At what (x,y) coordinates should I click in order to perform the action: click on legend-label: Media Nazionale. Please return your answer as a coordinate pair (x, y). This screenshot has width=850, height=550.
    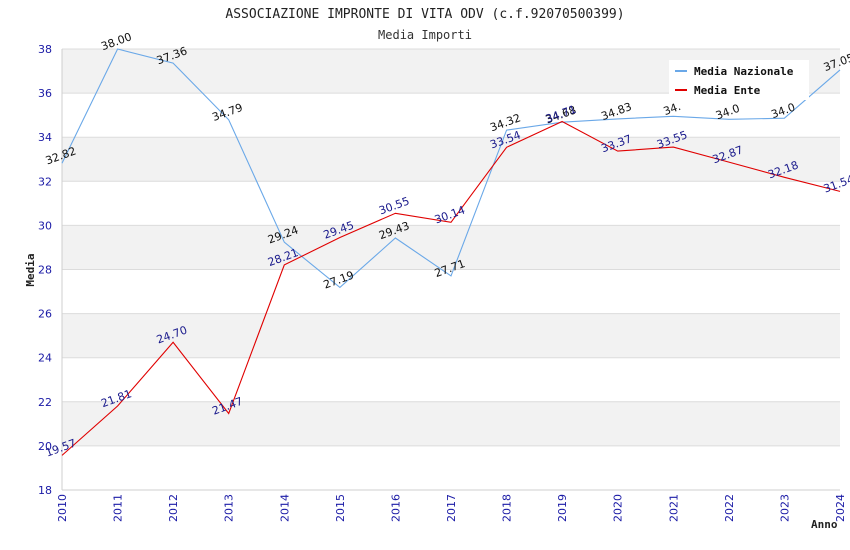
    Looking at the image, I should click on (744, 71).